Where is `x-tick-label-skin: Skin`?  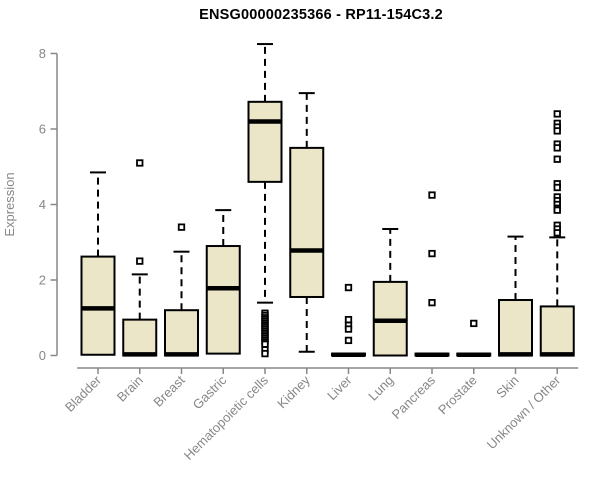
x-tick-label-skin: Skin is located at coordinates (507, 387).